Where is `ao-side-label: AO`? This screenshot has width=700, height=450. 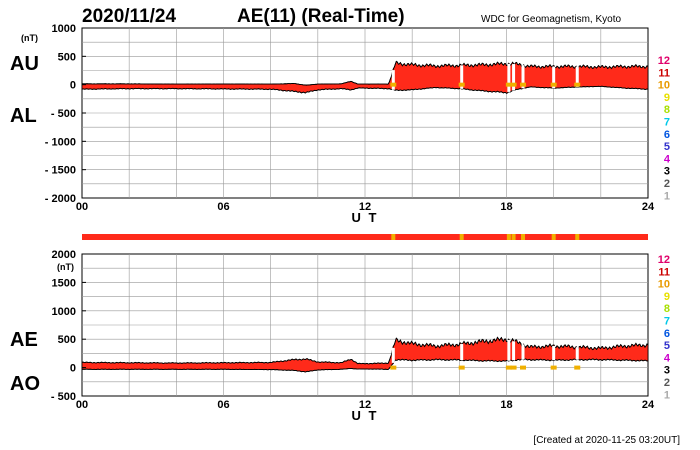
ao-side-label: AO is located at coordinates (25, 384).